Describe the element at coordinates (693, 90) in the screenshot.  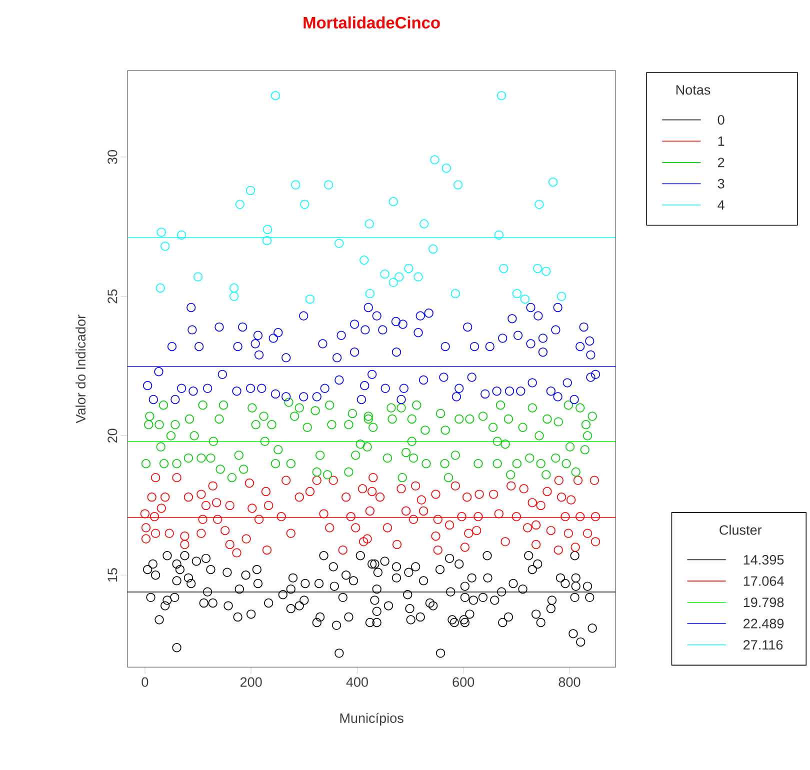
I see `legend-title: Notas` at that location.